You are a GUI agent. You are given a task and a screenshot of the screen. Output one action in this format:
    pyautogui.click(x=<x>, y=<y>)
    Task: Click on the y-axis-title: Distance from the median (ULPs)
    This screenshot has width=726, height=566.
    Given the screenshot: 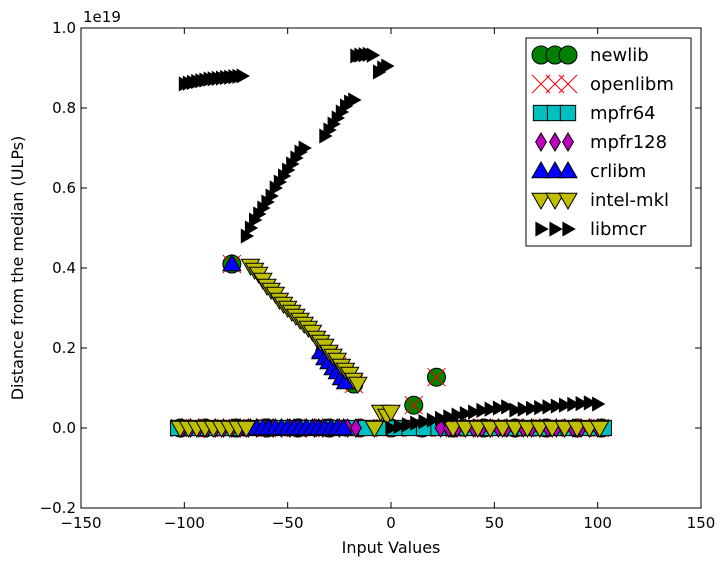 What is the action you would take?
    pyautogui.click(x=17, y=268)
    